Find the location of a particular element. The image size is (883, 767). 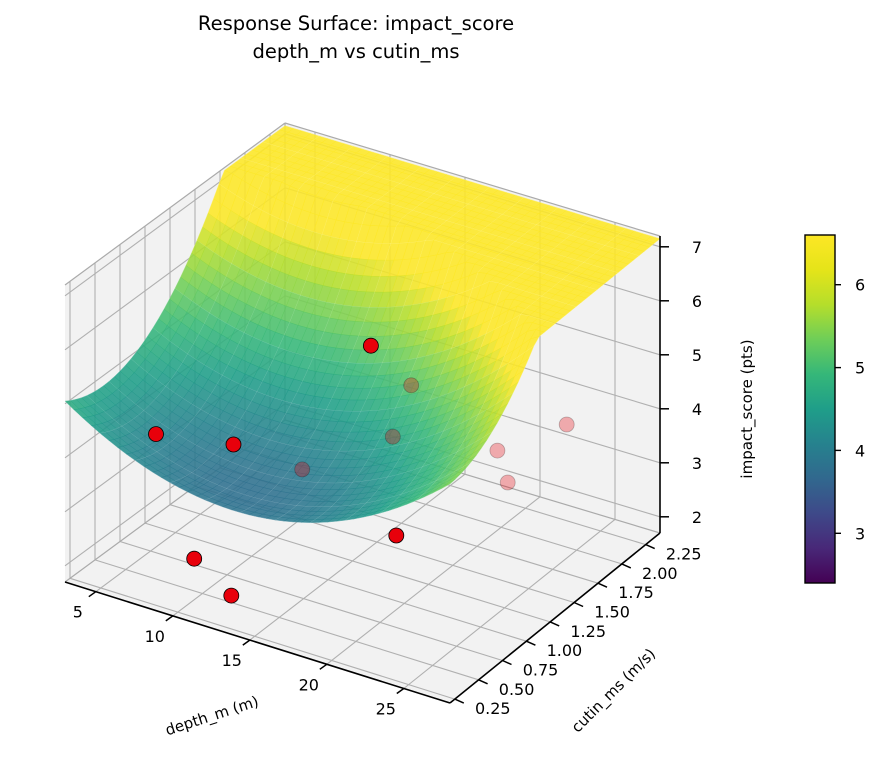

x-tick-label: 10 is located at coordinates (155, 636).